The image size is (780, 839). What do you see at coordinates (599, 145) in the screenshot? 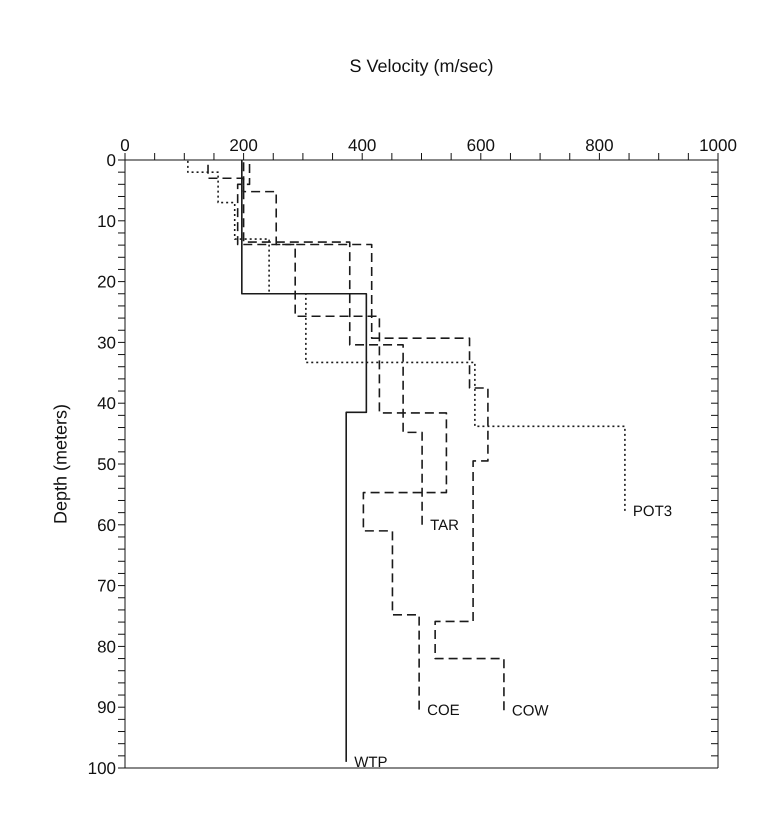
I see `x-tick-label: 800` at bounding box center [599, 145].